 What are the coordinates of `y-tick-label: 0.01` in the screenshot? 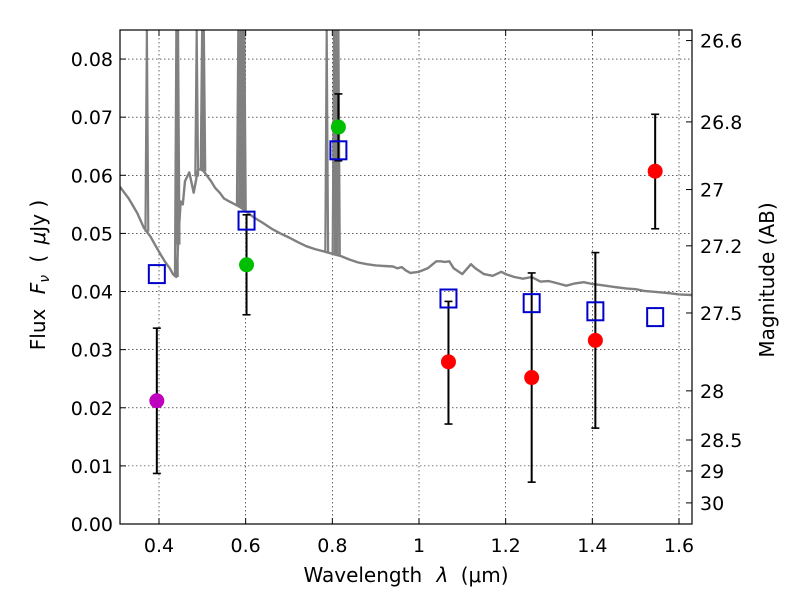 It's located at (92, 467).